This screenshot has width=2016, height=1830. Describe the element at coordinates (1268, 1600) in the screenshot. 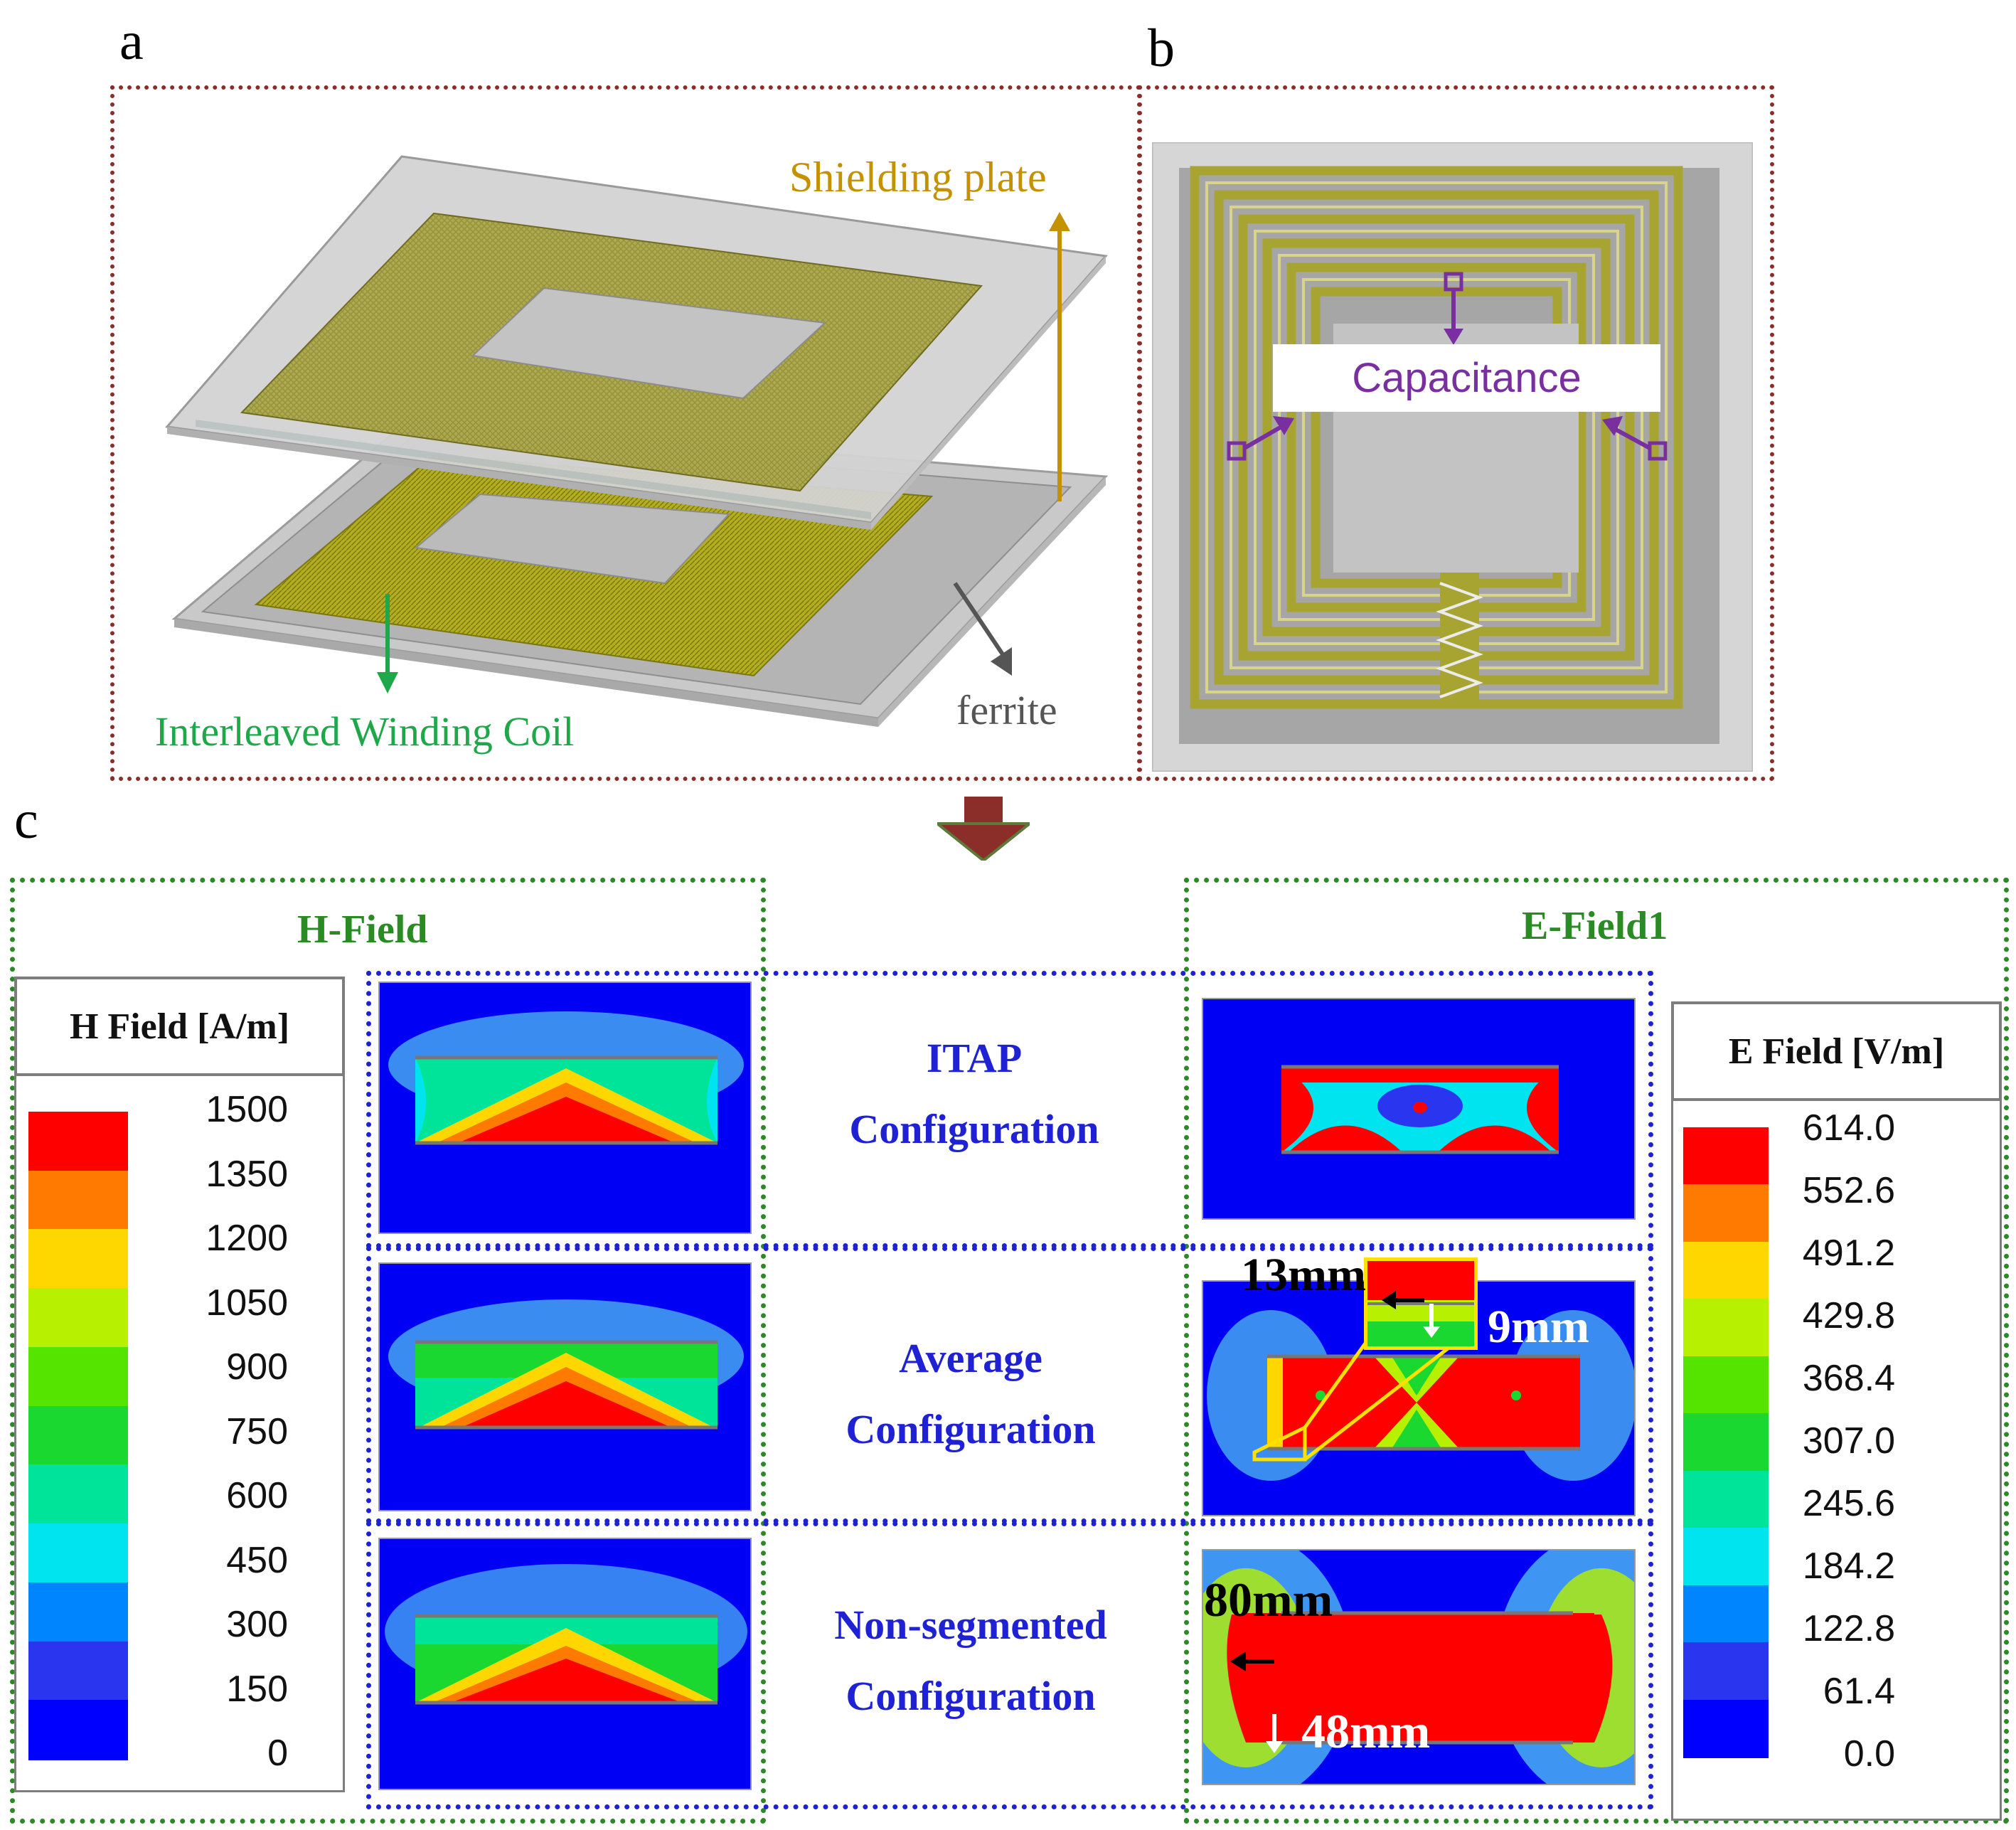

I see `nonseg-x-dimension: 80mm` at that location.